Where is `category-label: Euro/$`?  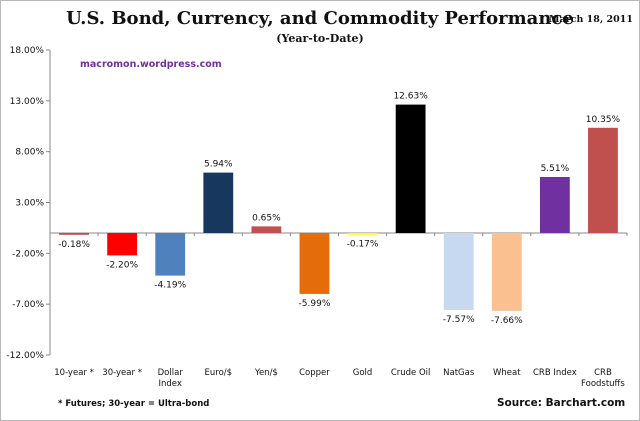
category-label: Euro/$ is located at coordinates (219, 373).